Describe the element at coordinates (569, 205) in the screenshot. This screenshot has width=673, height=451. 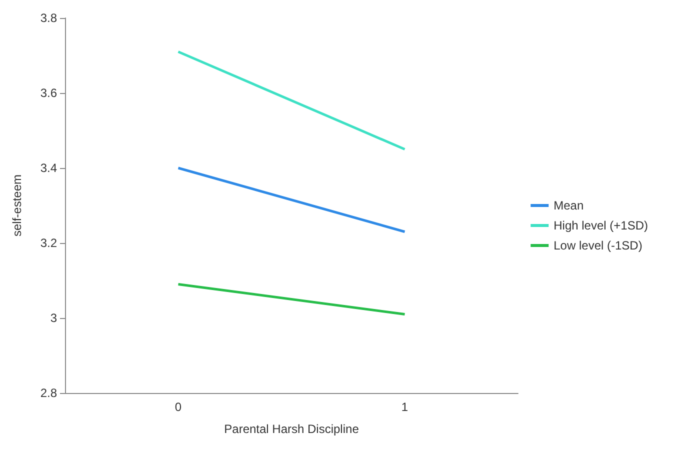
I see `legend-label: Mean` at that location.